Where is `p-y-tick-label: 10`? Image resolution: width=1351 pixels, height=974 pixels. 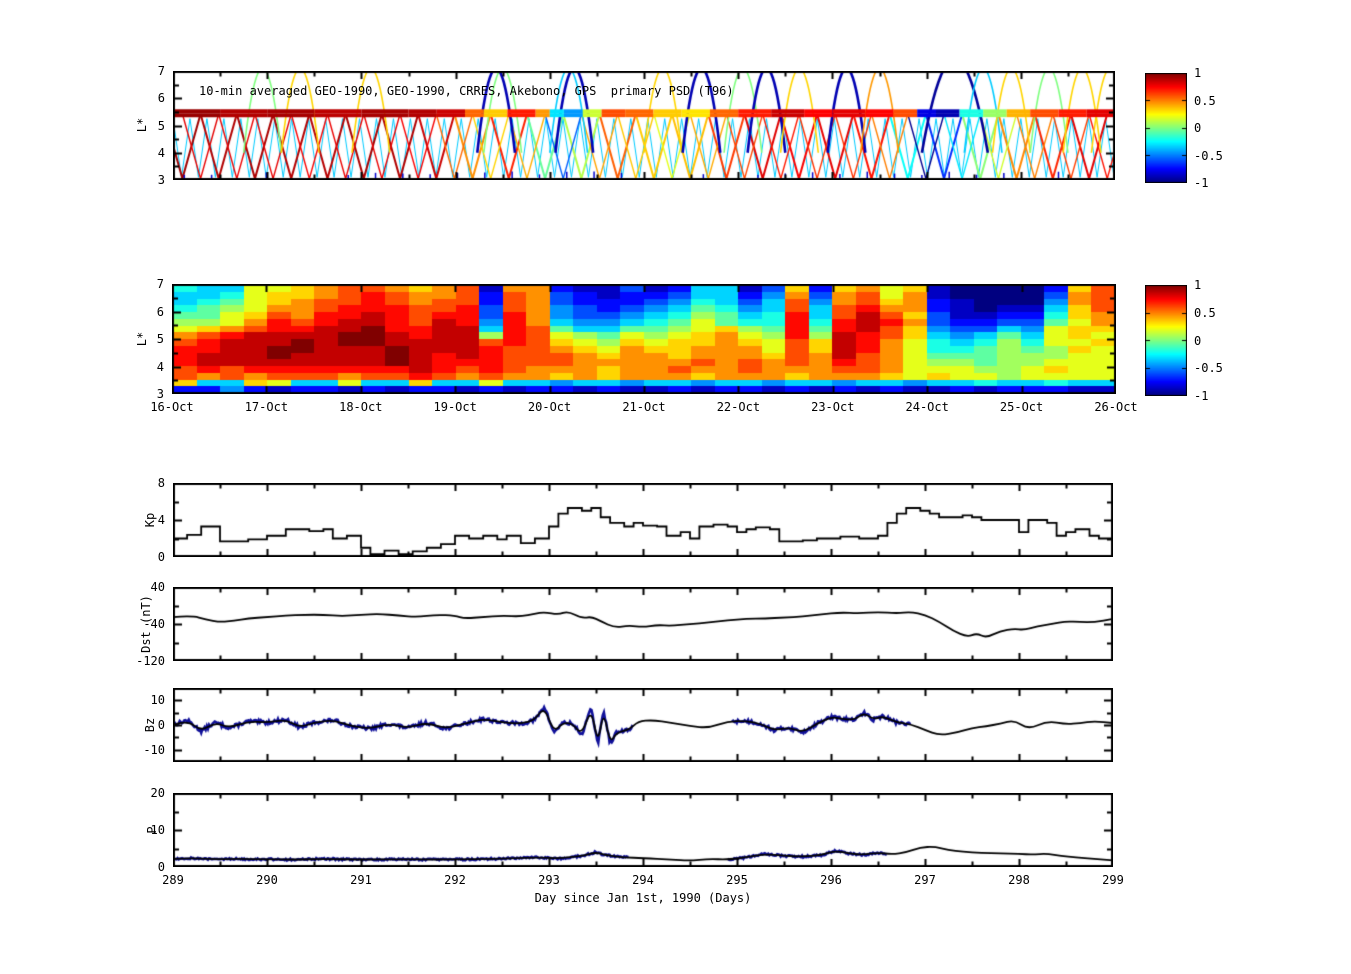
p-y-tick-label: 10 is located at coordinates (157, 830).